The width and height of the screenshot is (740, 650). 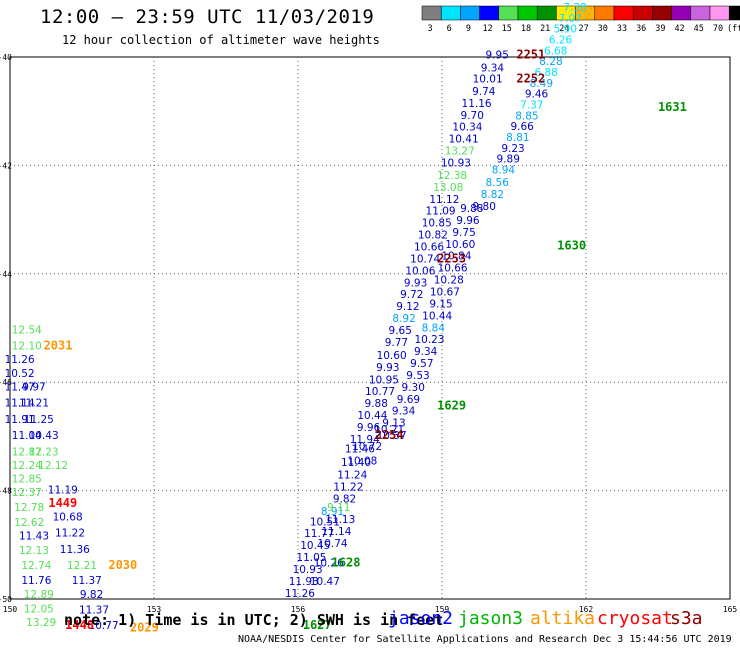 What do you see at coordinates (6, 57) in the screenshot?
I see `y-tick-label: -40` at bounding box center [6, 57].